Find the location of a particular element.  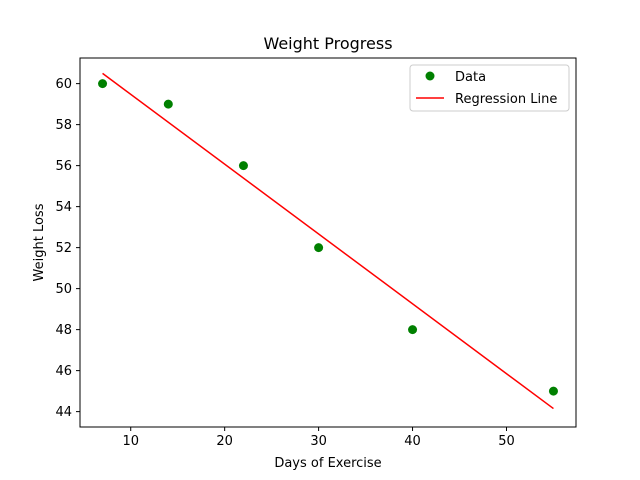

chart-title: Weight Progress is located at coordinates (327, 43).